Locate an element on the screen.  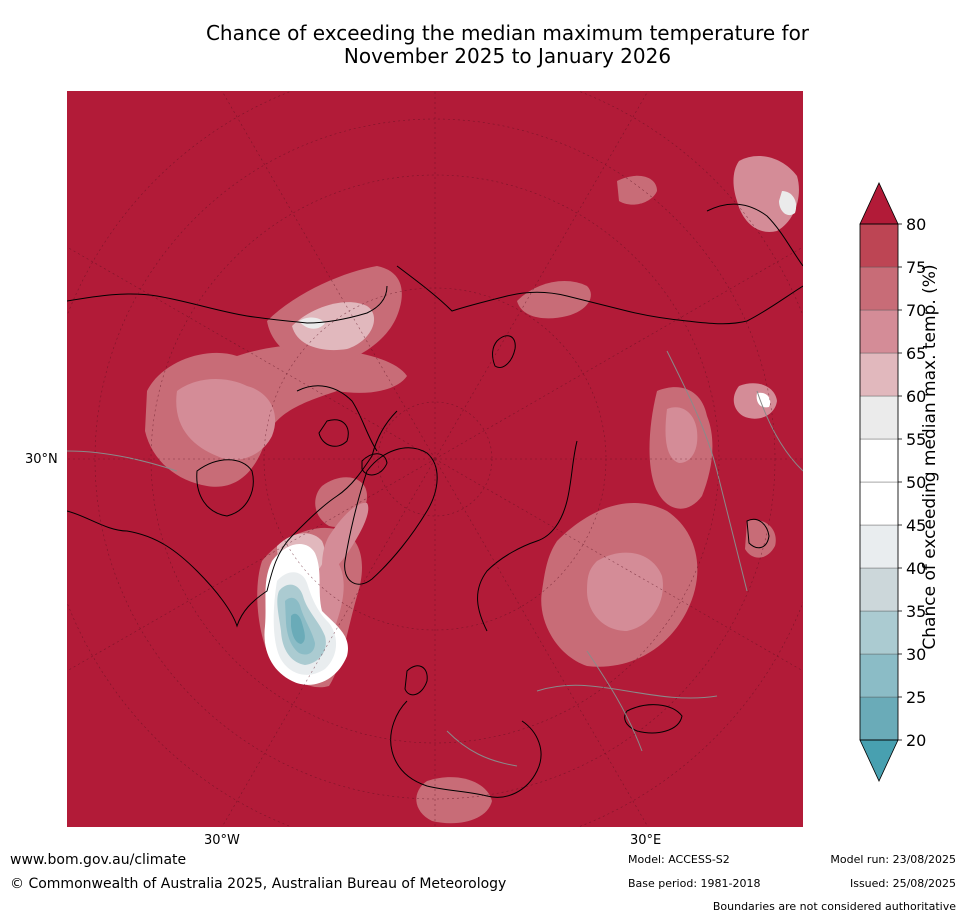
patch-alaska-light is located at coordinates (226, 419).